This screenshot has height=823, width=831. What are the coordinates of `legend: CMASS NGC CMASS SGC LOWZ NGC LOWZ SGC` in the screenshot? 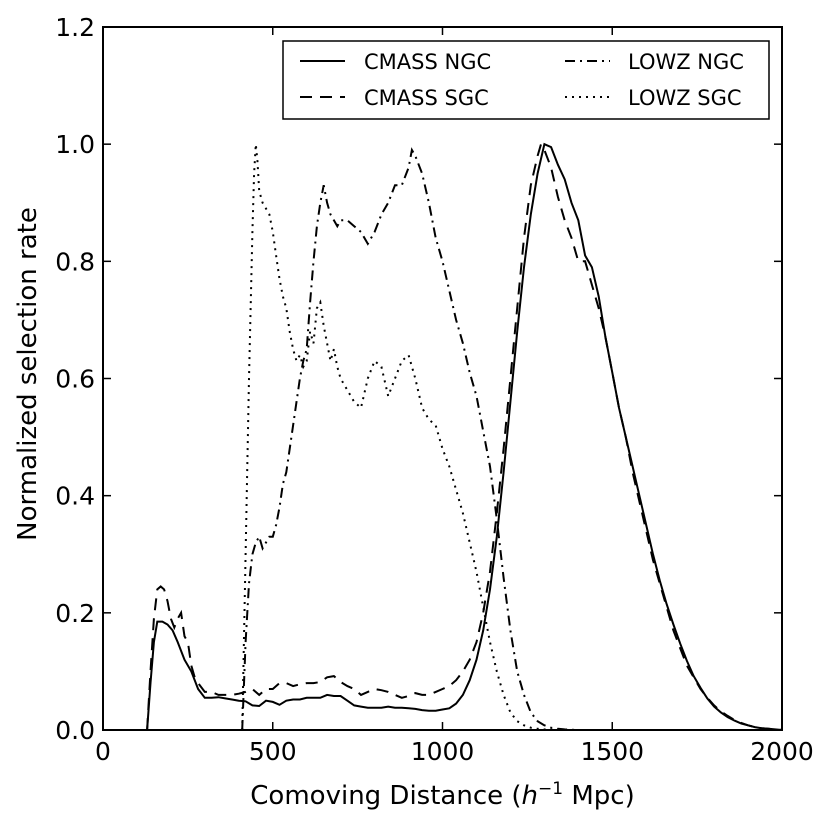 It's located at (526, 80).